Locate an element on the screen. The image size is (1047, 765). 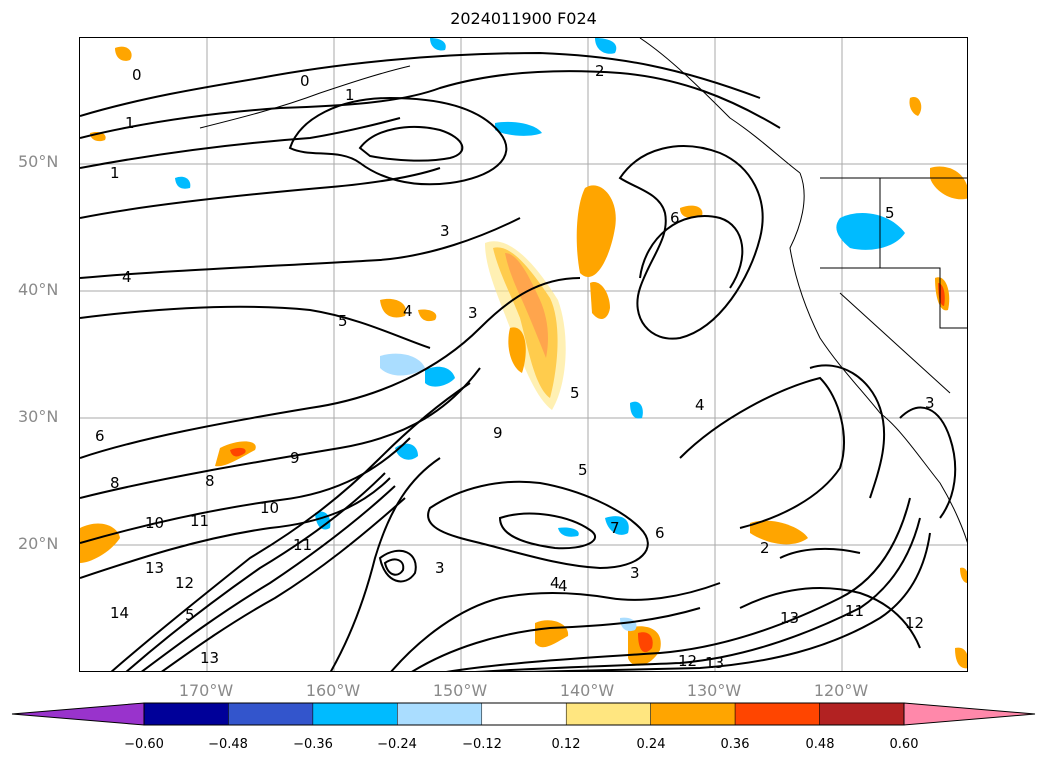
colorbar is located at coordinates (523, 714).